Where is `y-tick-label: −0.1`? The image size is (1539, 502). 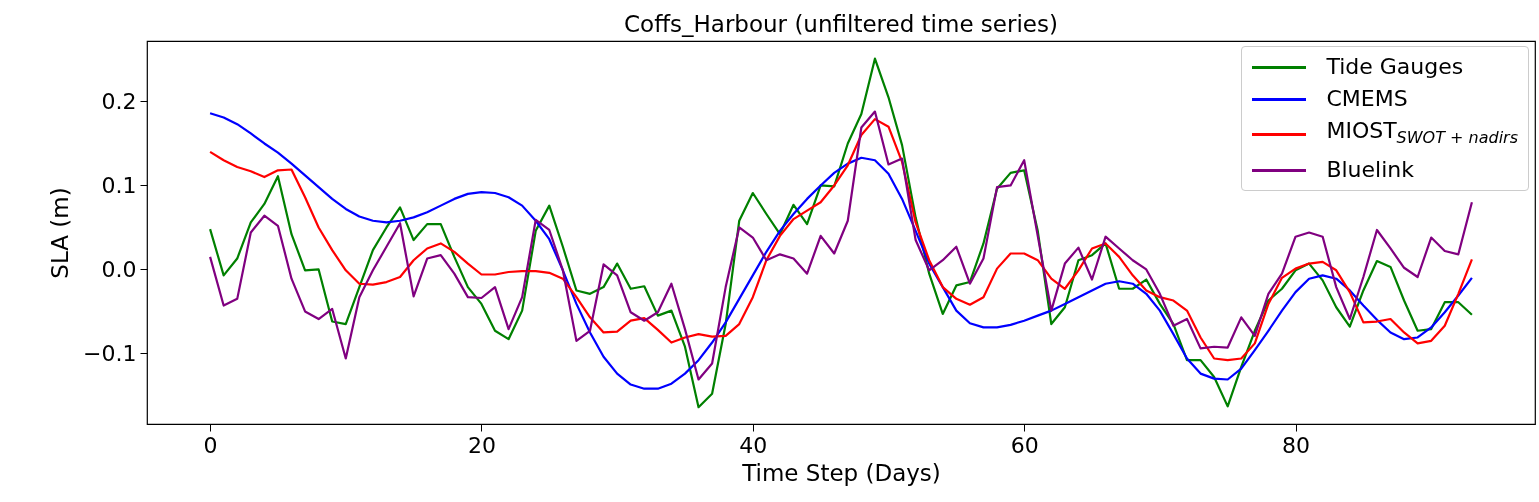
y-tick-label: −0.1 is located at coordinates (110, 353).